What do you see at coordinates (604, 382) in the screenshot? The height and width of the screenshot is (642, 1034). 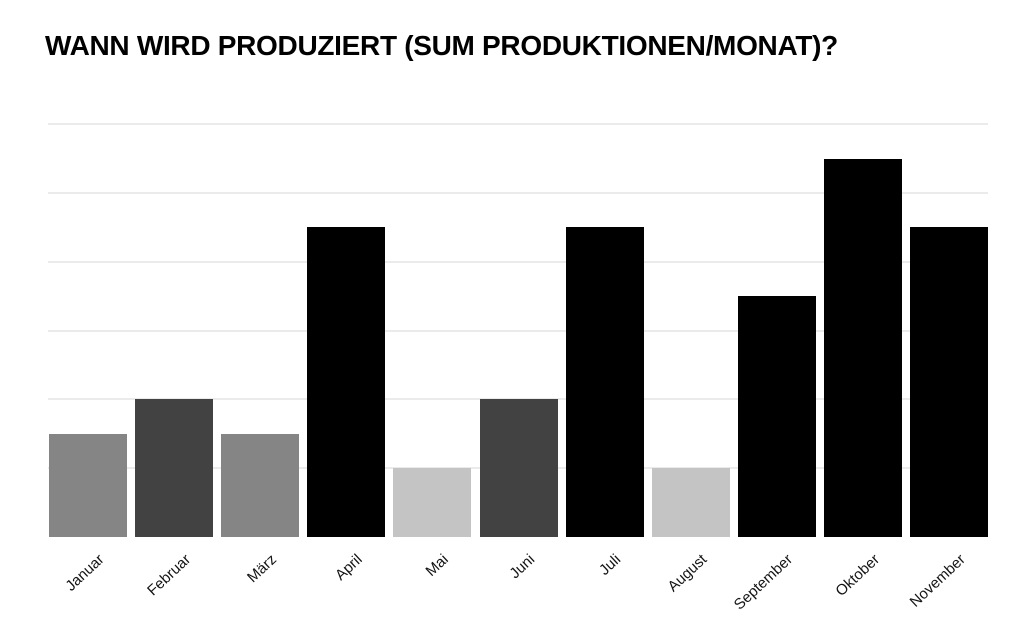 I see `bar-juli` at bounding box center [604, 382].